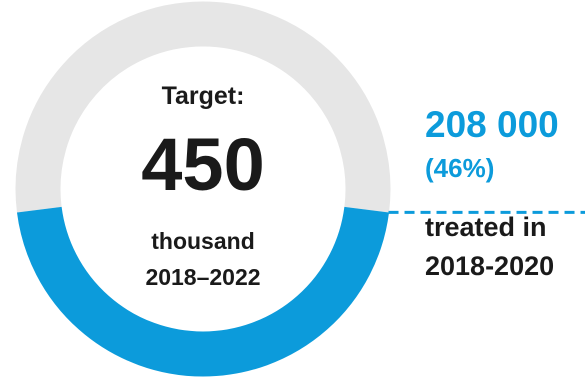  What do you see at coordinates (460, 168) in the screenshot?
I see `achieved-percent: (46%)` at bounding box center [460, 168].